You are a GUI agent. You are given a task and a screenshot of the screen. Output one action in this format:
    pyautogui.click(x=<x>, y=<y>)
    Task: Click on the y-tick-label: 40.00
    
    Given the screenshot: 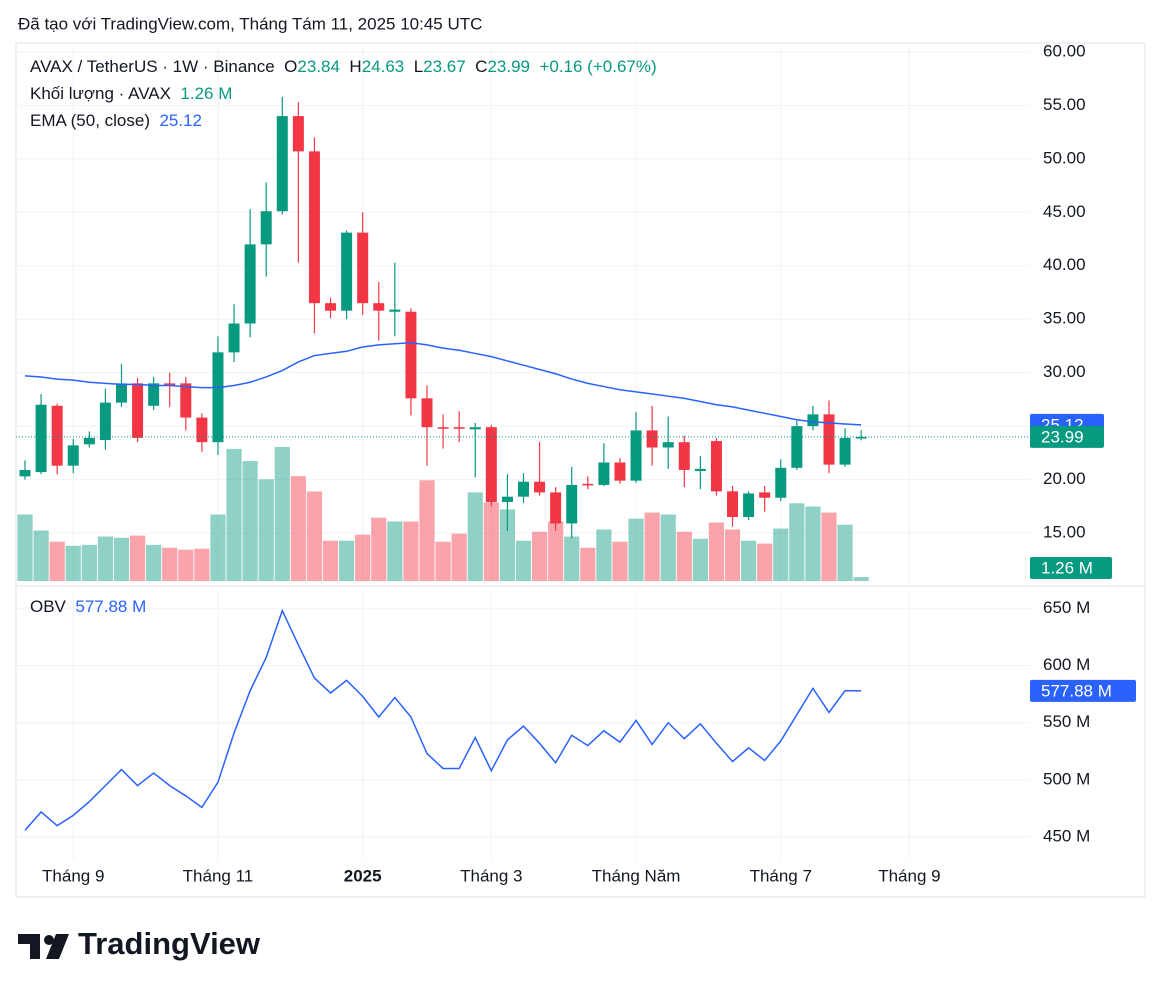 What is the action you would take?
    pyautogui.click(x=1064, y=264)
    